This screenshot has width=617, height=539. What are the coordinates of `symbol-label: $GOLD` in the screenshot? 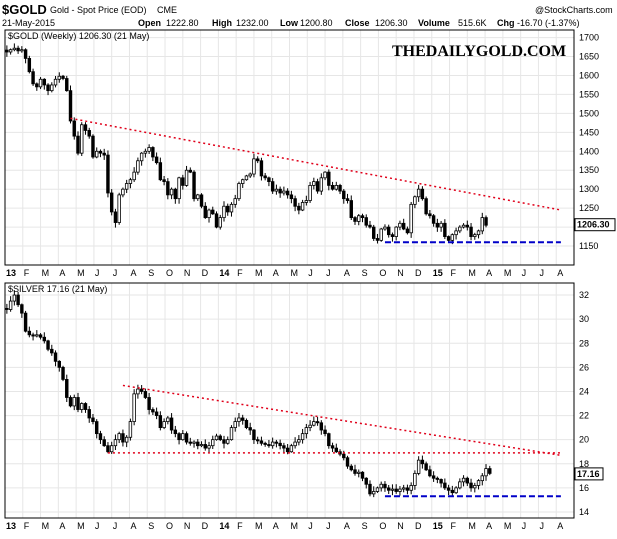 It's located at (24, 9).